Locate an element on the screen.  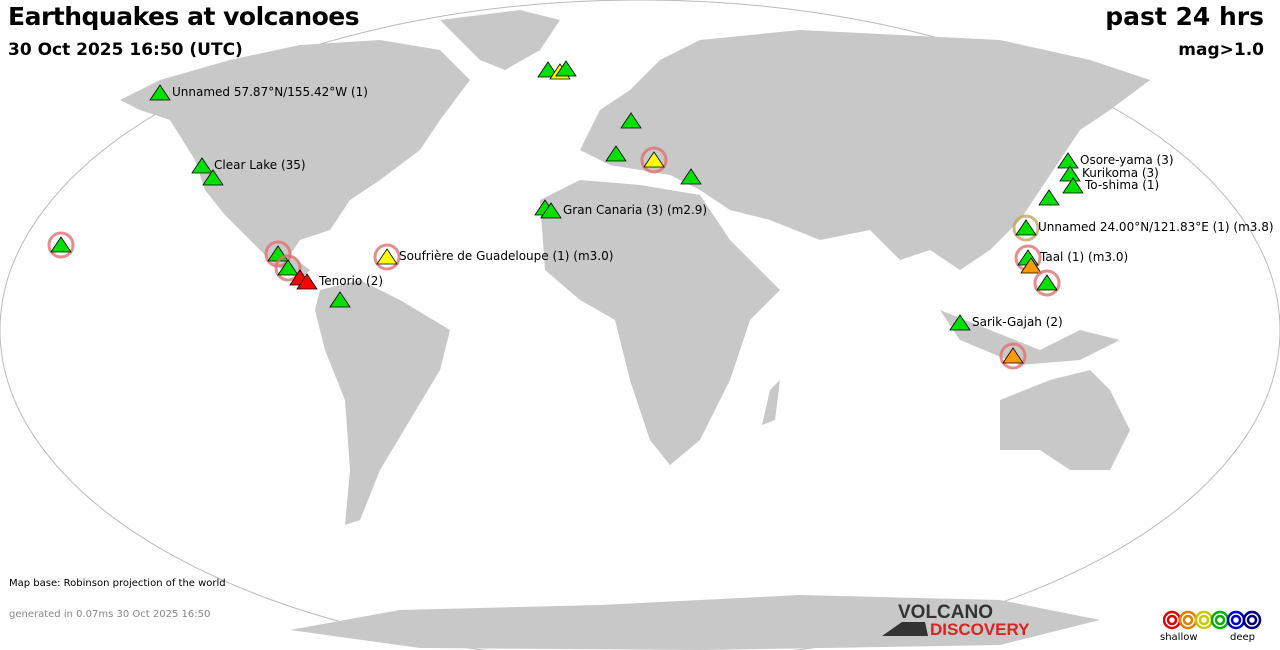
volcano-label: Soufrière de Guadeloupe (1) (m3.0) is located at coordinates (506, 256).